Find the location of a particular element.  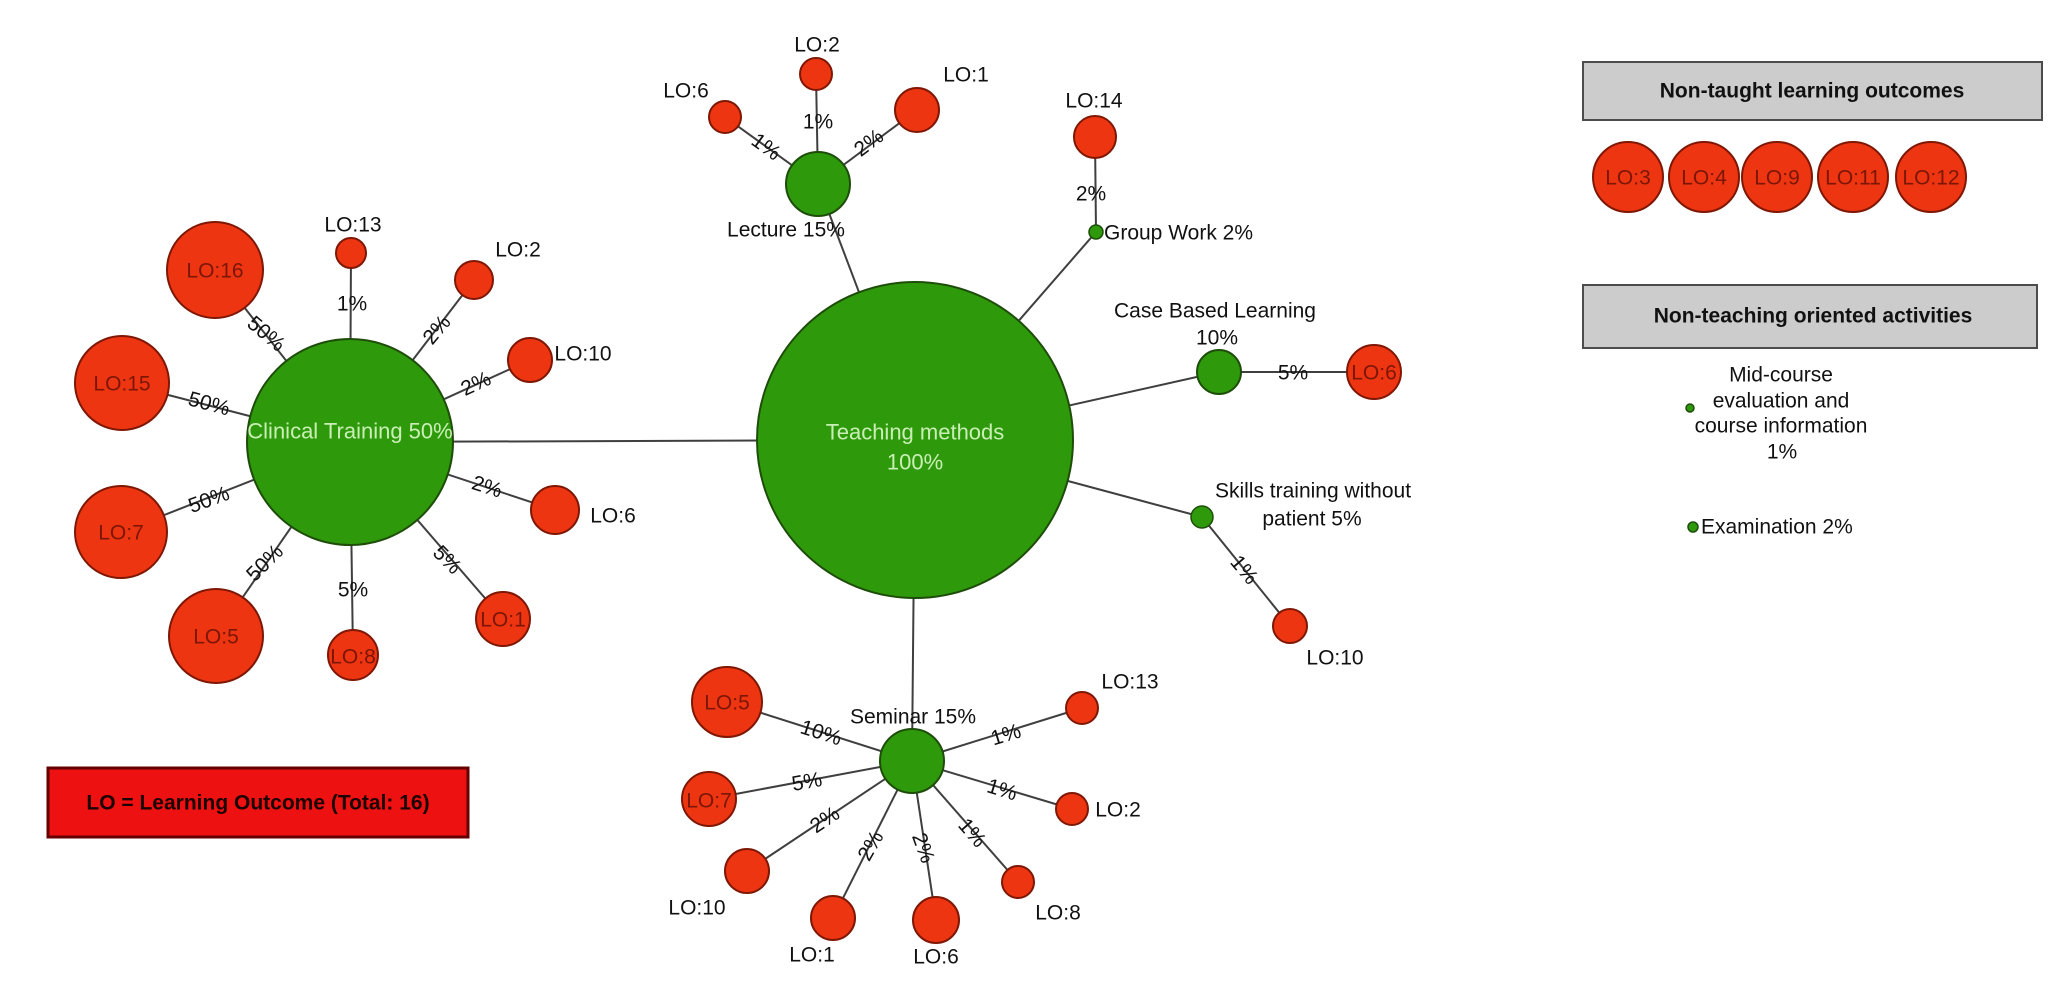

edge-seminar-lo7 is located at coordinates (810, 780).